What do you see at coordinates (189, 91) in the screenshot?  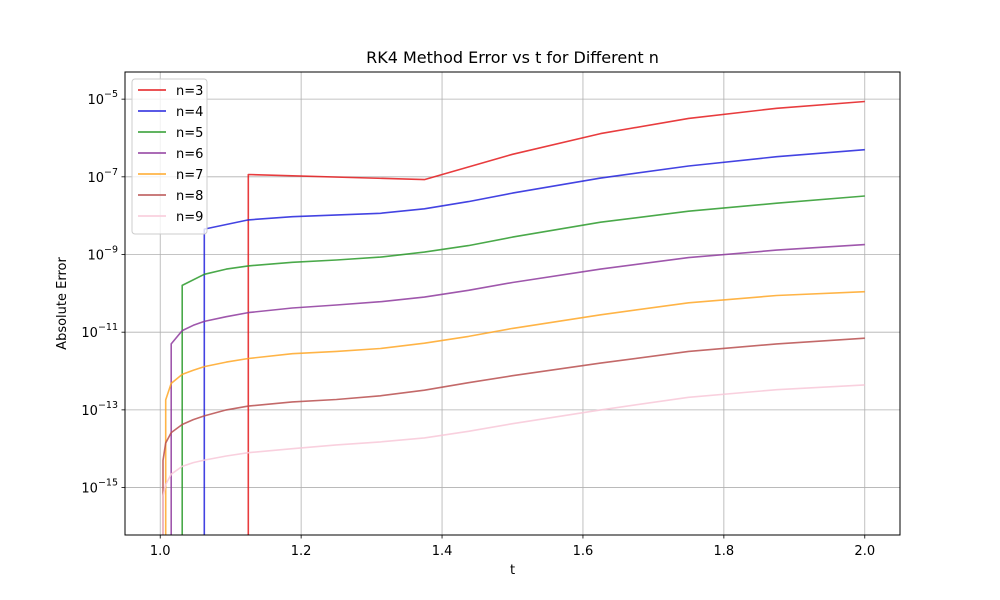 I see `legend-label: n=3` at bounding box center [189, 91].